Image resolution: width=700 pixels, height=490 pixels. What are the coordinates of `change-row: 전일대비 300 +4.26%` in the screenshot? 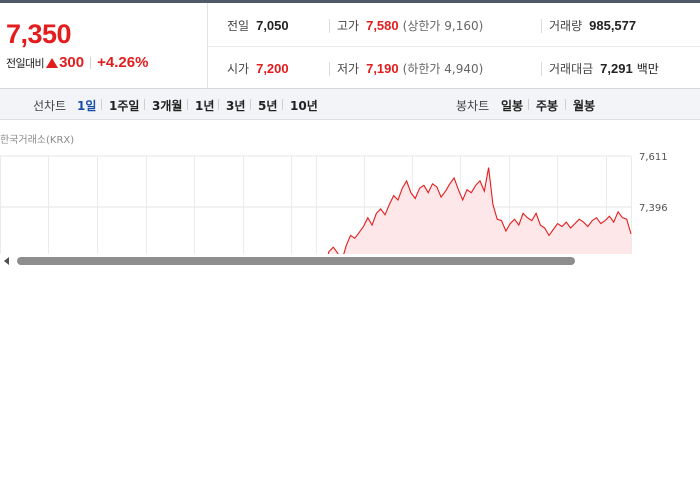 It's located at (77, 62).